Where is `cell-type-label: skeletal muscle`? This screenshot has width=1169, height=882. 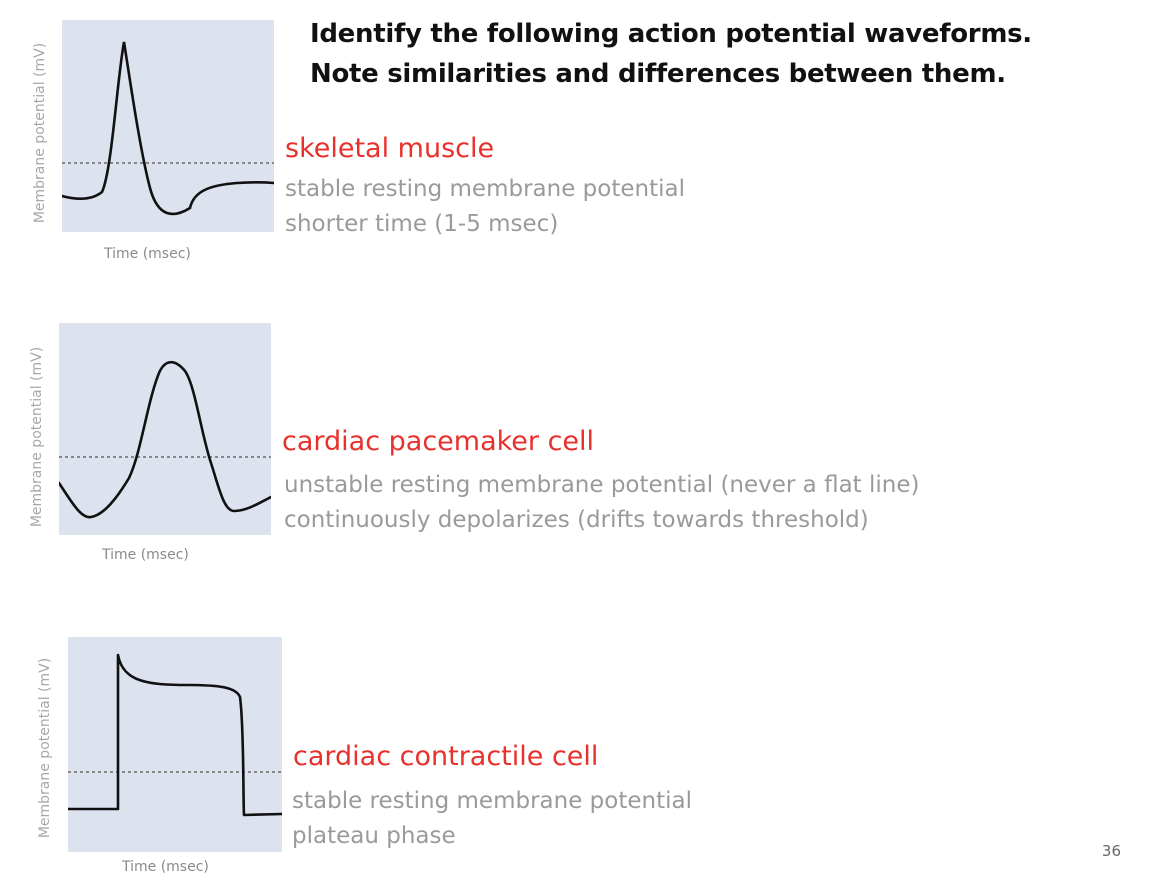 cell-type-label: skeletal muscle is located at coordinates (390, 148).